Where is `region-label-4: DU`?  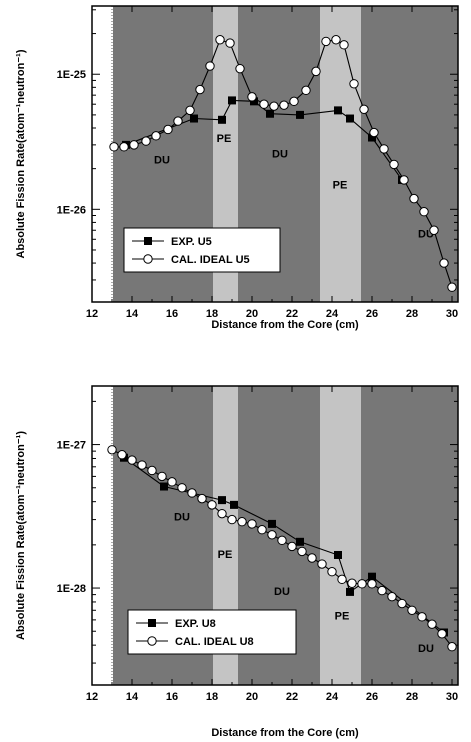
region-label-4: DU is located at coordinates (426, 649).